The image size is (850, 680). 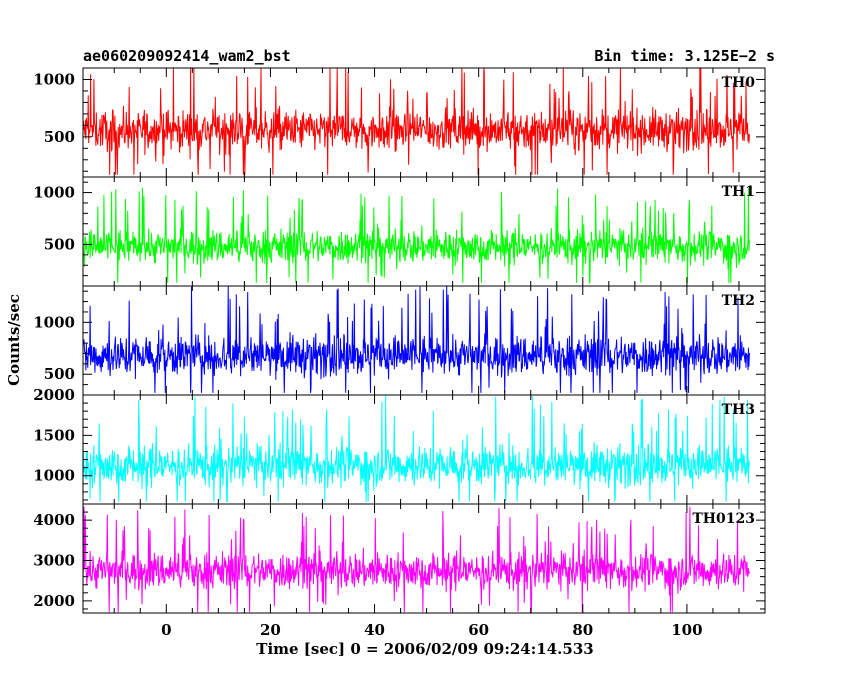 I want to click on panel-th0: 500 1000 TH0, so click(x=399, y=122).